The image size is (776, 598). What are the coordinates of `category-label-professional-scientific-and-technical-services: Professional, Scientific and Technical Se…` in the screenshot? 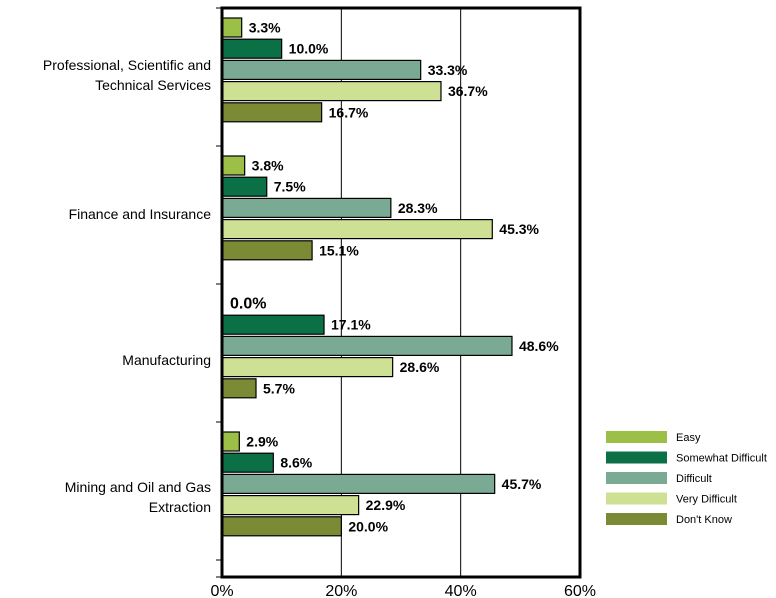 It's located at (127, 75).